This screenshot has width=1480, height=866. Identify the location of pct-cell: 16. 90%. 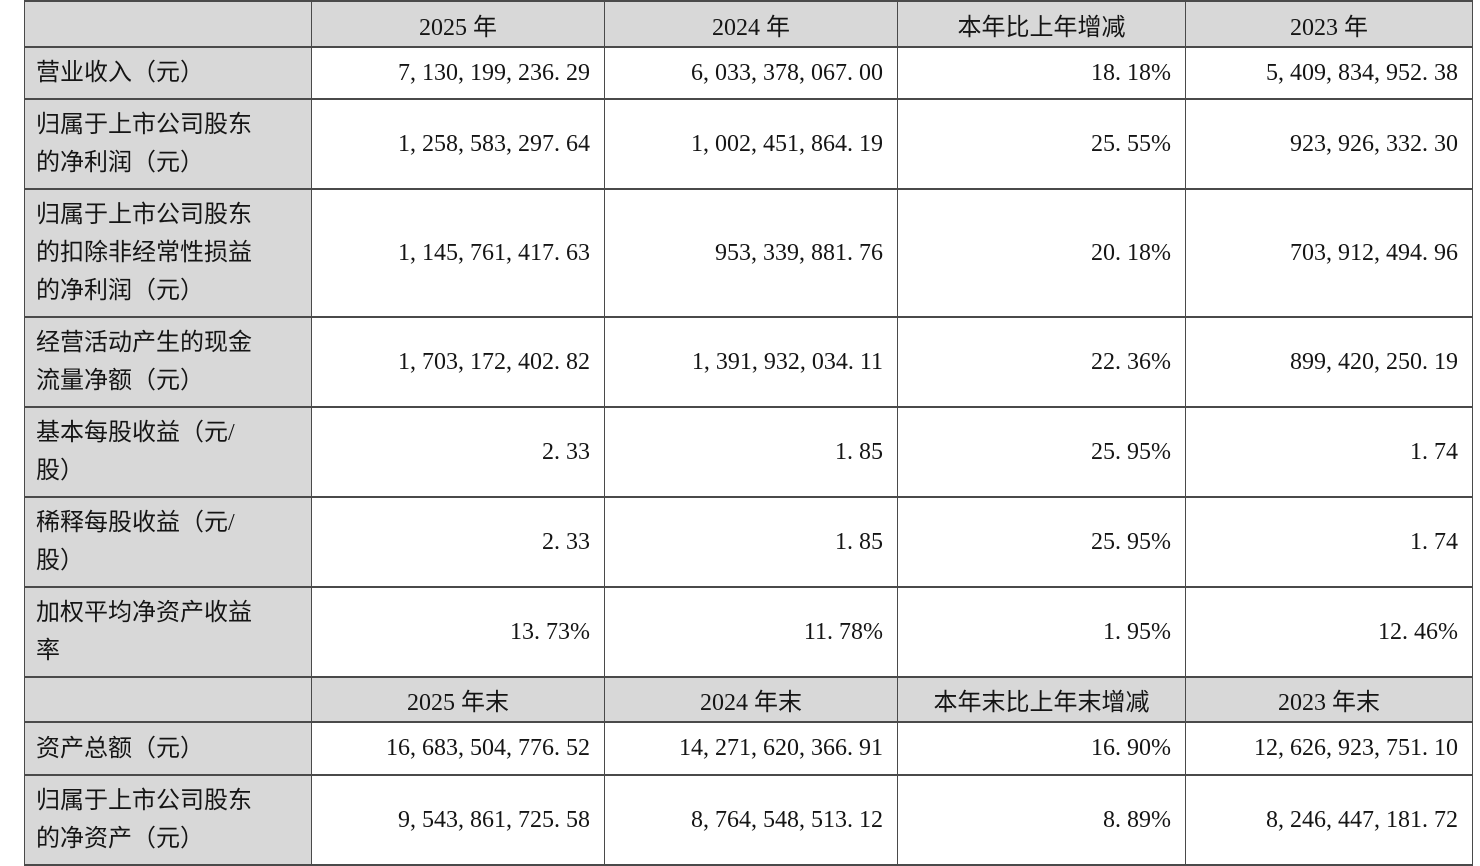
(1041, 748).